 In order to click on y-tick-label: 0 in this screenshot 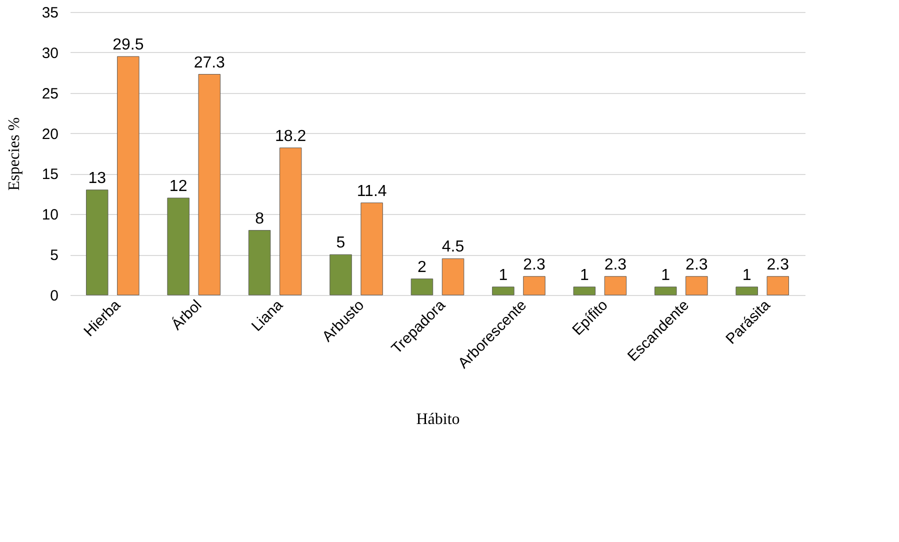, I will do `click(54, 296)`.